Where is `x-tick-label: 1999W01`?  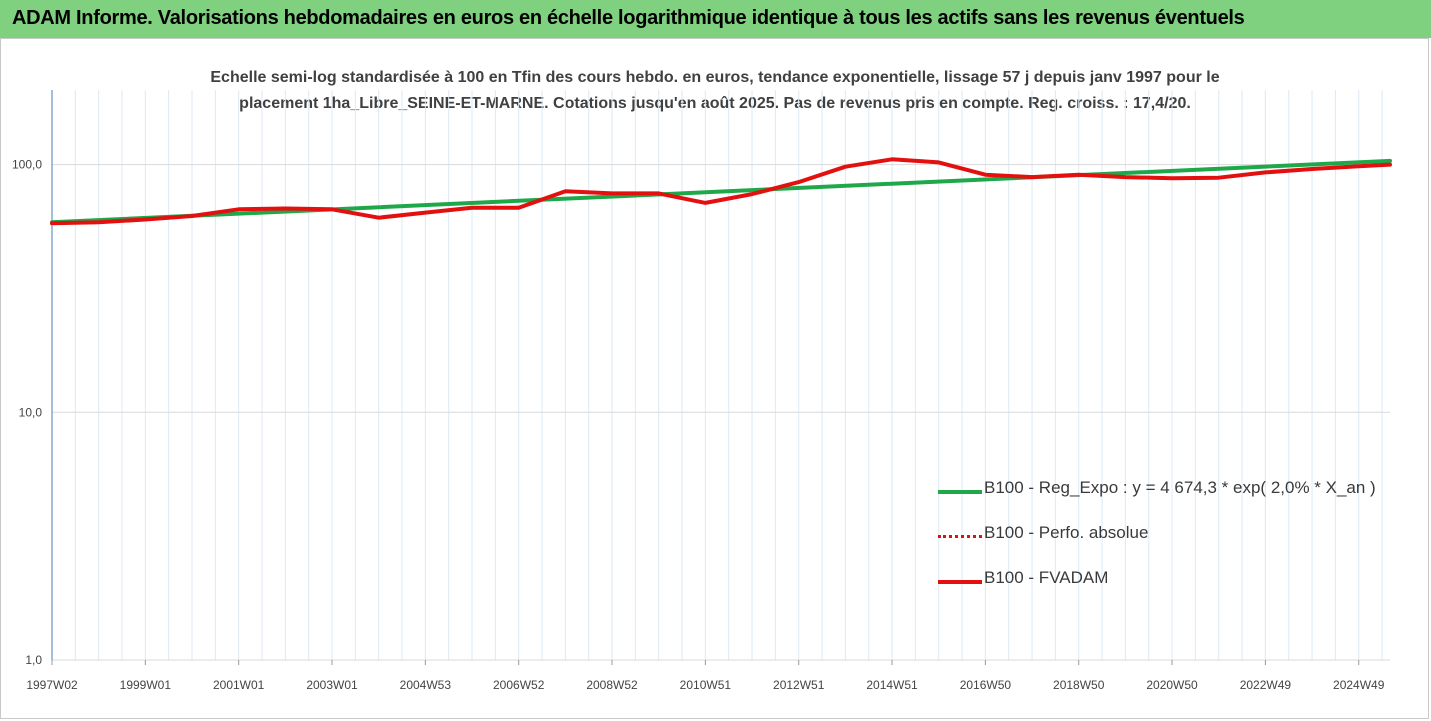
x-tick-label: 1999W01 is located at coordinates (146, 685).